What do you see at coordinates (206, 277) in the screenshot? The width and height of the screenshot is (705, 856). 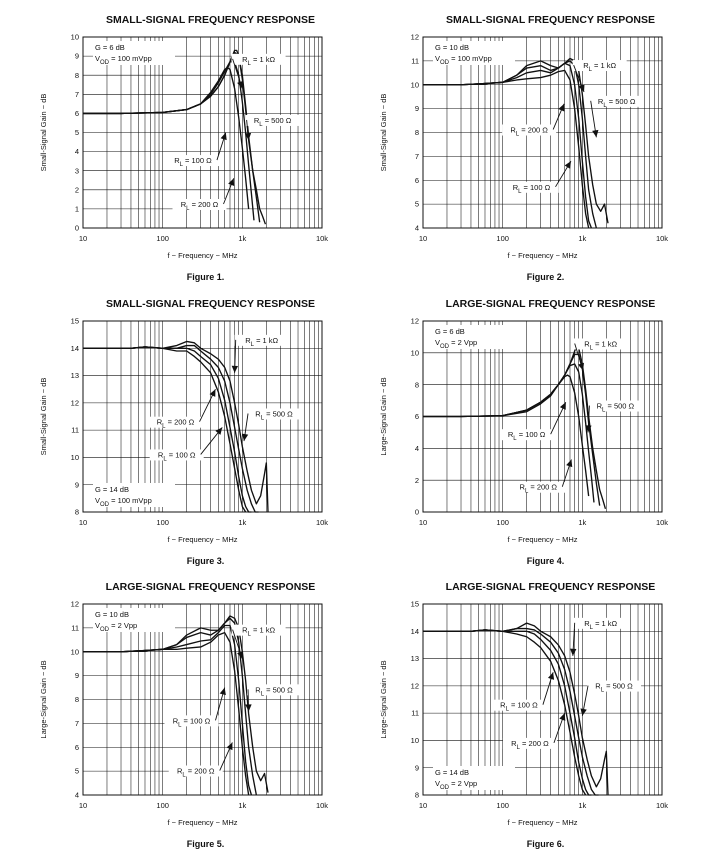 I see `figure-caption: Figure 1.` at bounding box center [206, 277].